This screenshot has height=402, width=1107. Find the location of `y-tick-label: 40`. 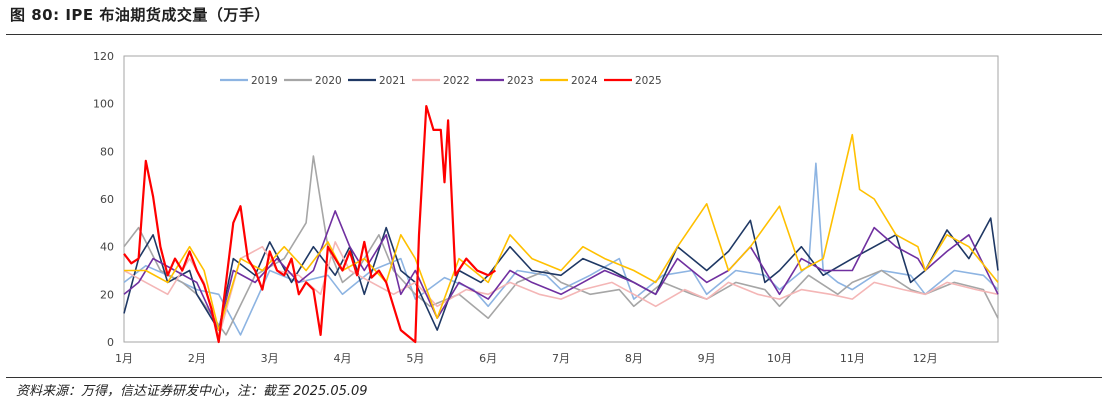

y-tick-label: 40 is located at coordinates (107, 247).